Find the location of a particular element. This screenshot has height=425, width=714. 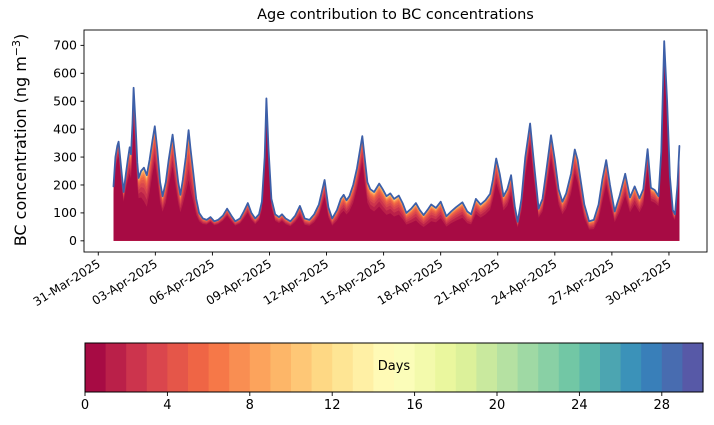

colorbar-tick-label: 8 is located at coordinates (250, 405).